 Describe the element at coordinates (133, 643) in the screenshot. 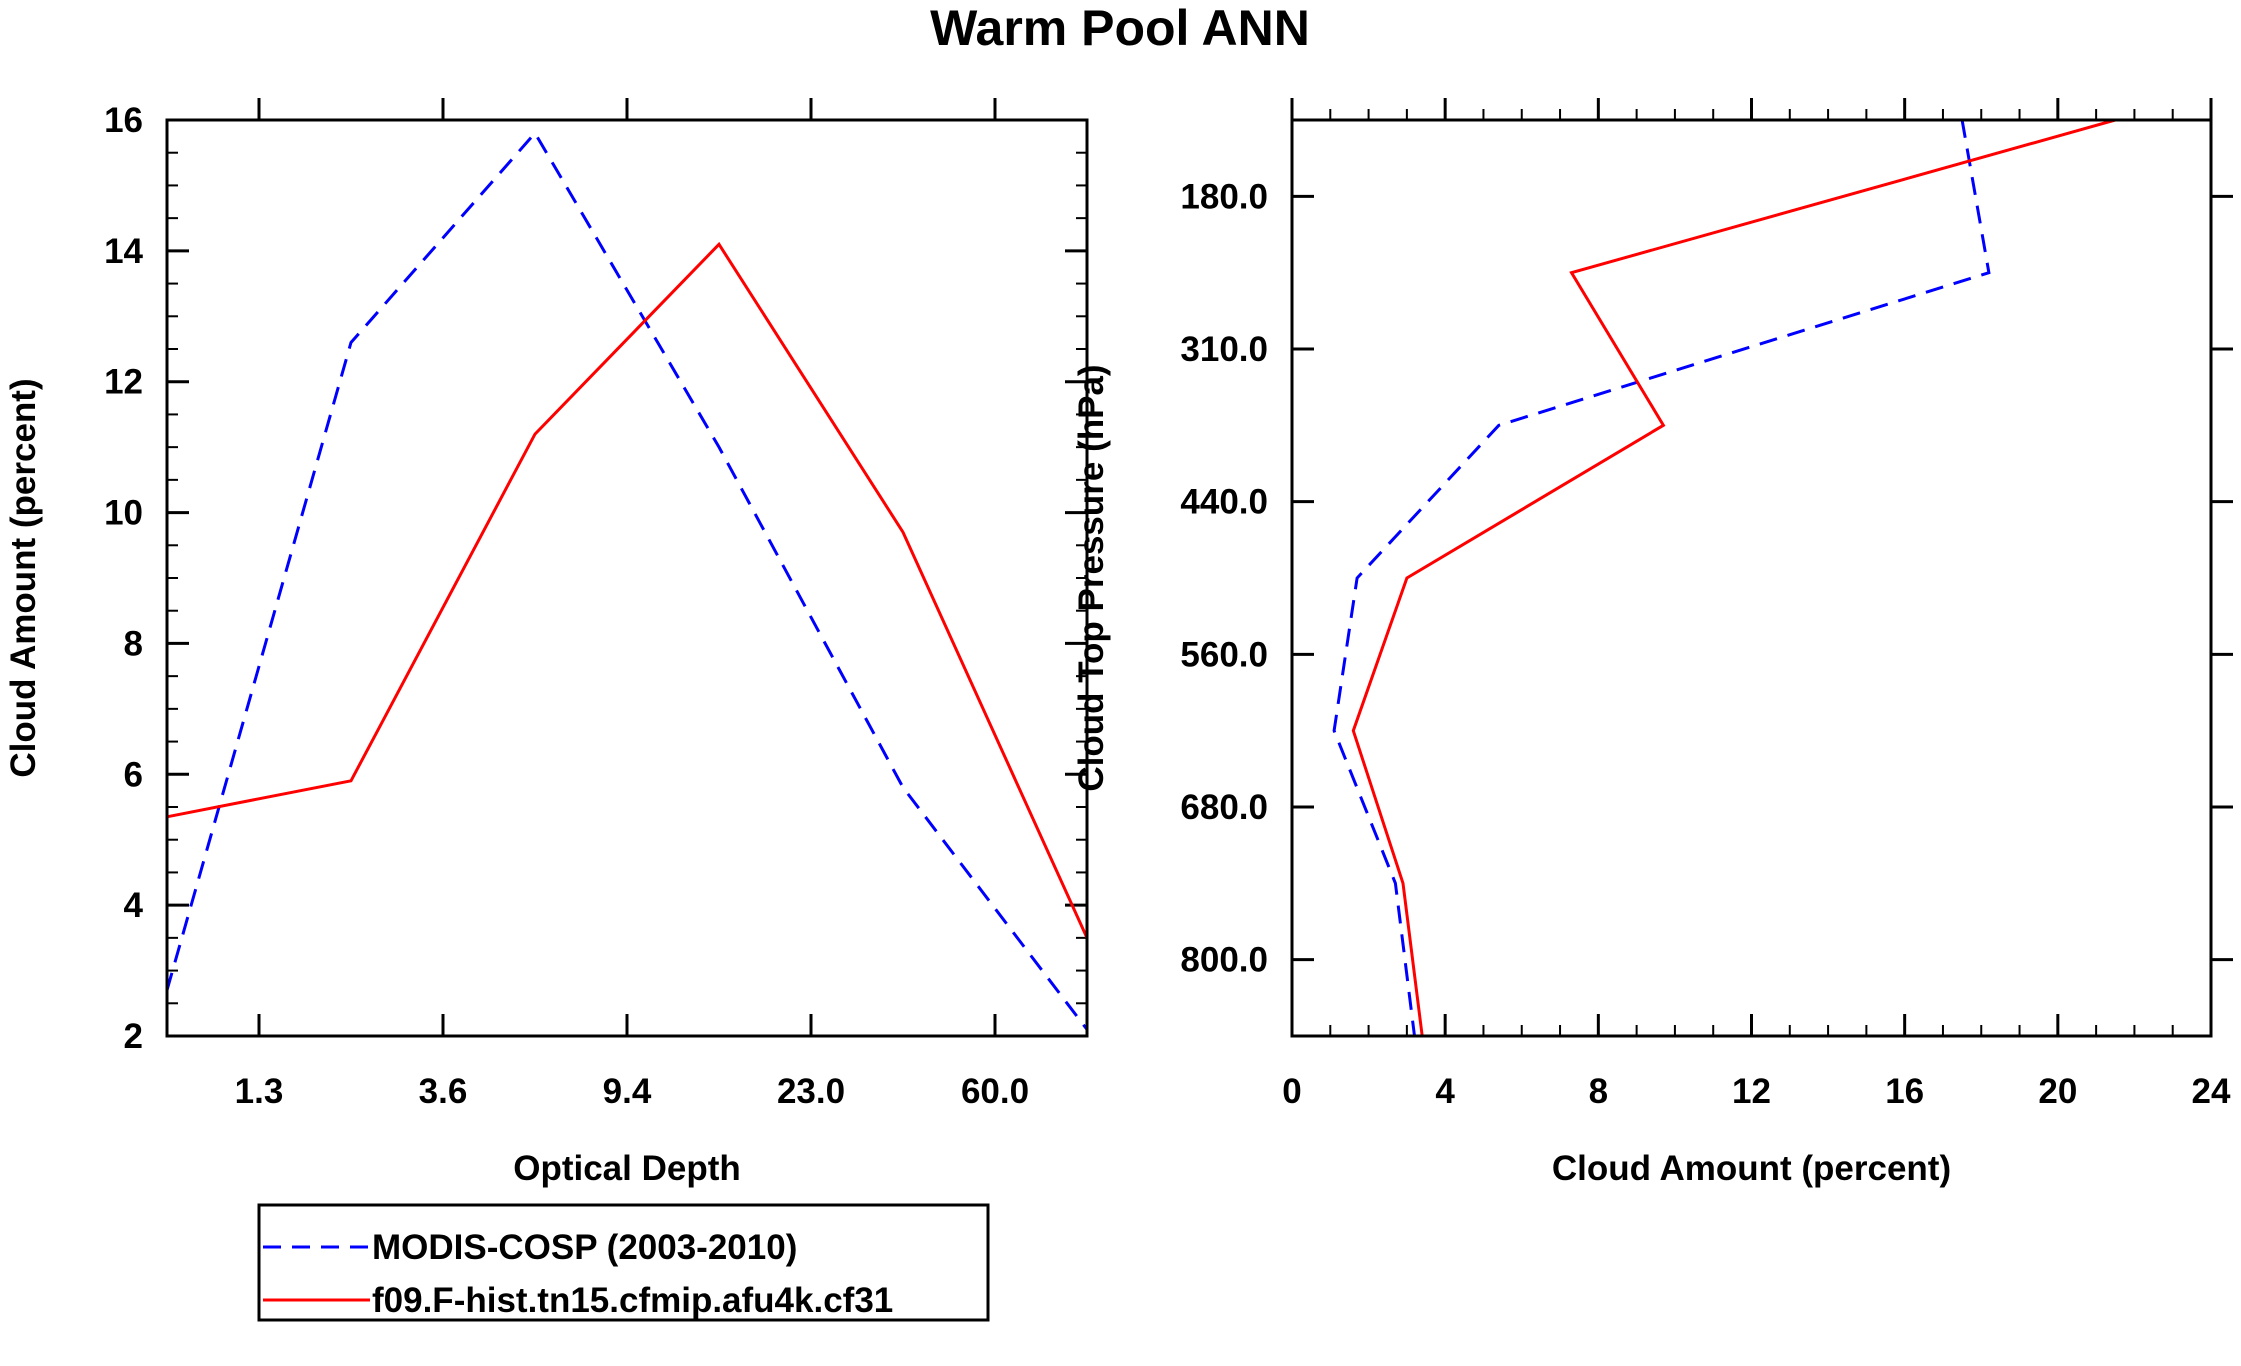

I see `left-ytick-label-3: 8` at that location.